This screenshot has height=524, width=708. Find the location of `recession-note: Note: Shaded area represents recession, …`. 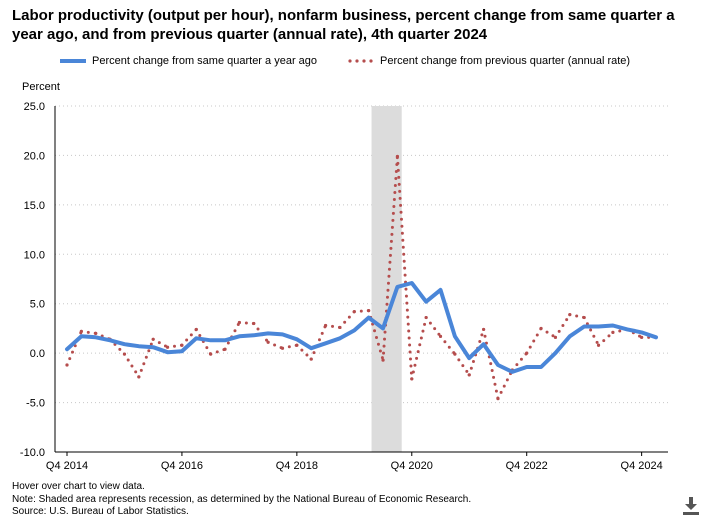

recession-note: Note: Shaded area represents recession, … is located at coordinates (242, 499).